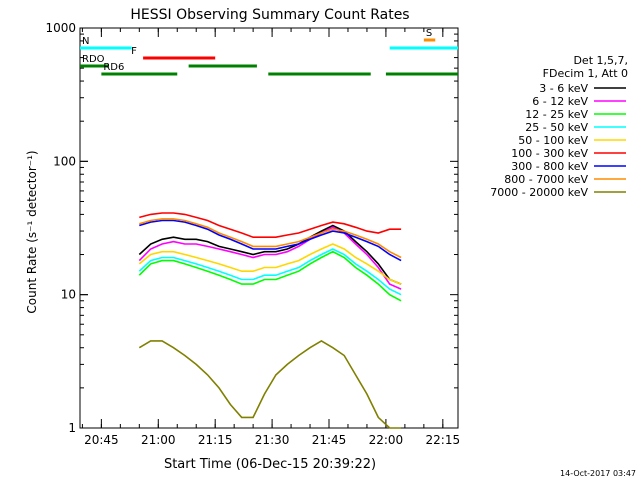  What do you see at coordinates (215, 440) in the screenshot?
I see `x-tick-label: 21:15` at bounding box center [215, 440].